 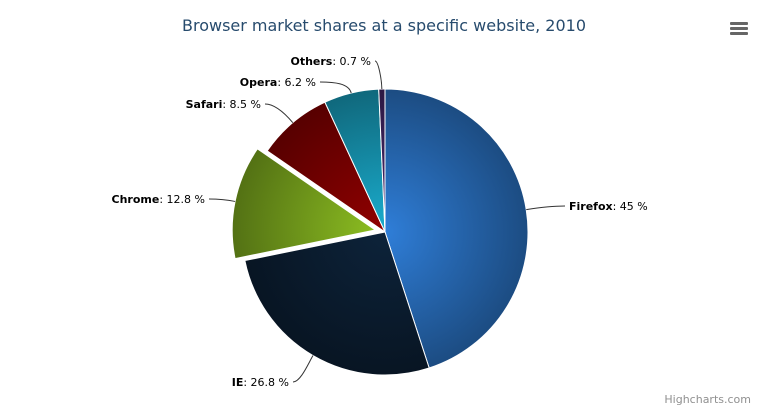 I want to click on pie-slice-firefox, so click(x=456, y=228).